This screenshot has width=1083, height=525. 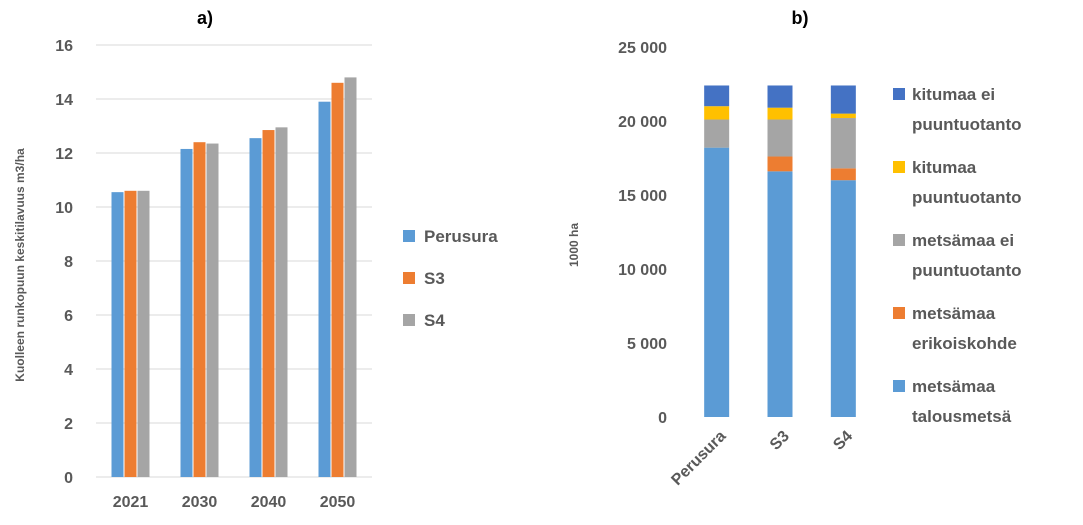 What do you see at coordinates (962, 401) in the screenshot?
I see `panel-b-legend-label: metsämaa talousmetsä` at bounding box center [962, 401].